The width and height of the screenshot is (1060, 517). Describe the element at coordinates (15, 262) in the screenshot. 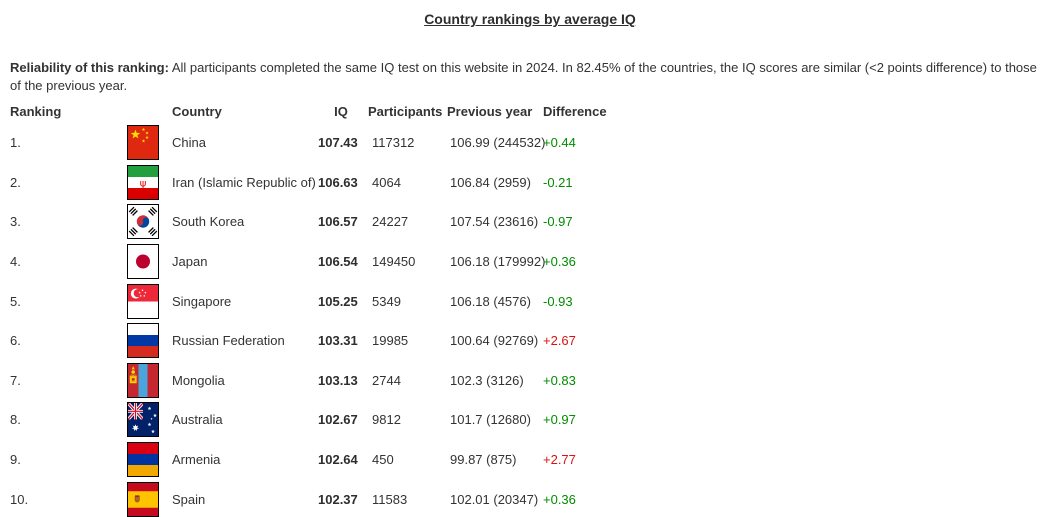

I see `rank-cell: 4.` at that location.